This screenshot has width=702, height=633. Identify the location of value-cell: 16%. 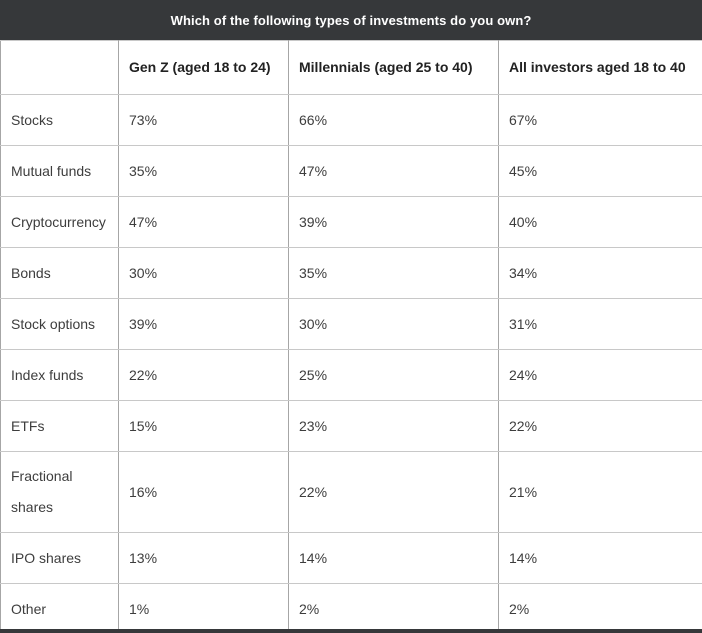
(203, 492).